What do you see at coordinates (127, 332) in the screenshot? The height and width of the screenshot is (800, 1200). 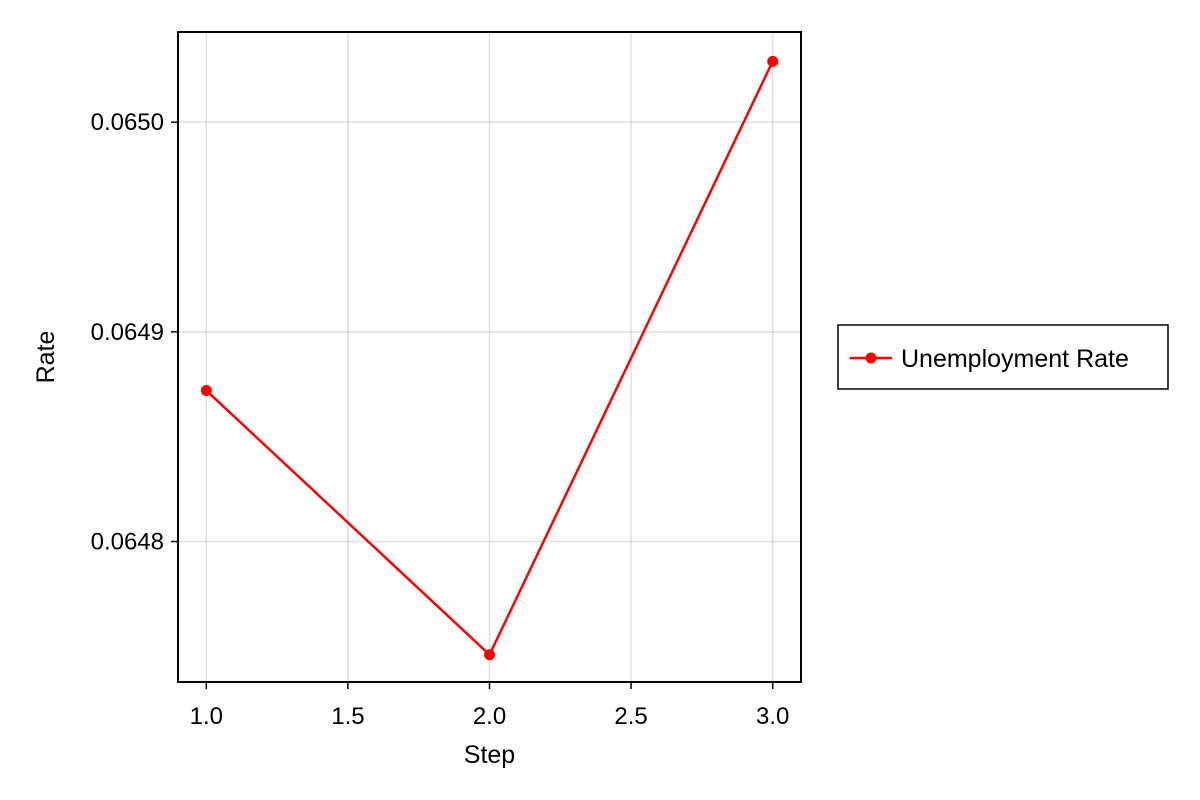 I see `y-tick-label: 0.0649` at bounding box center [127, 332].